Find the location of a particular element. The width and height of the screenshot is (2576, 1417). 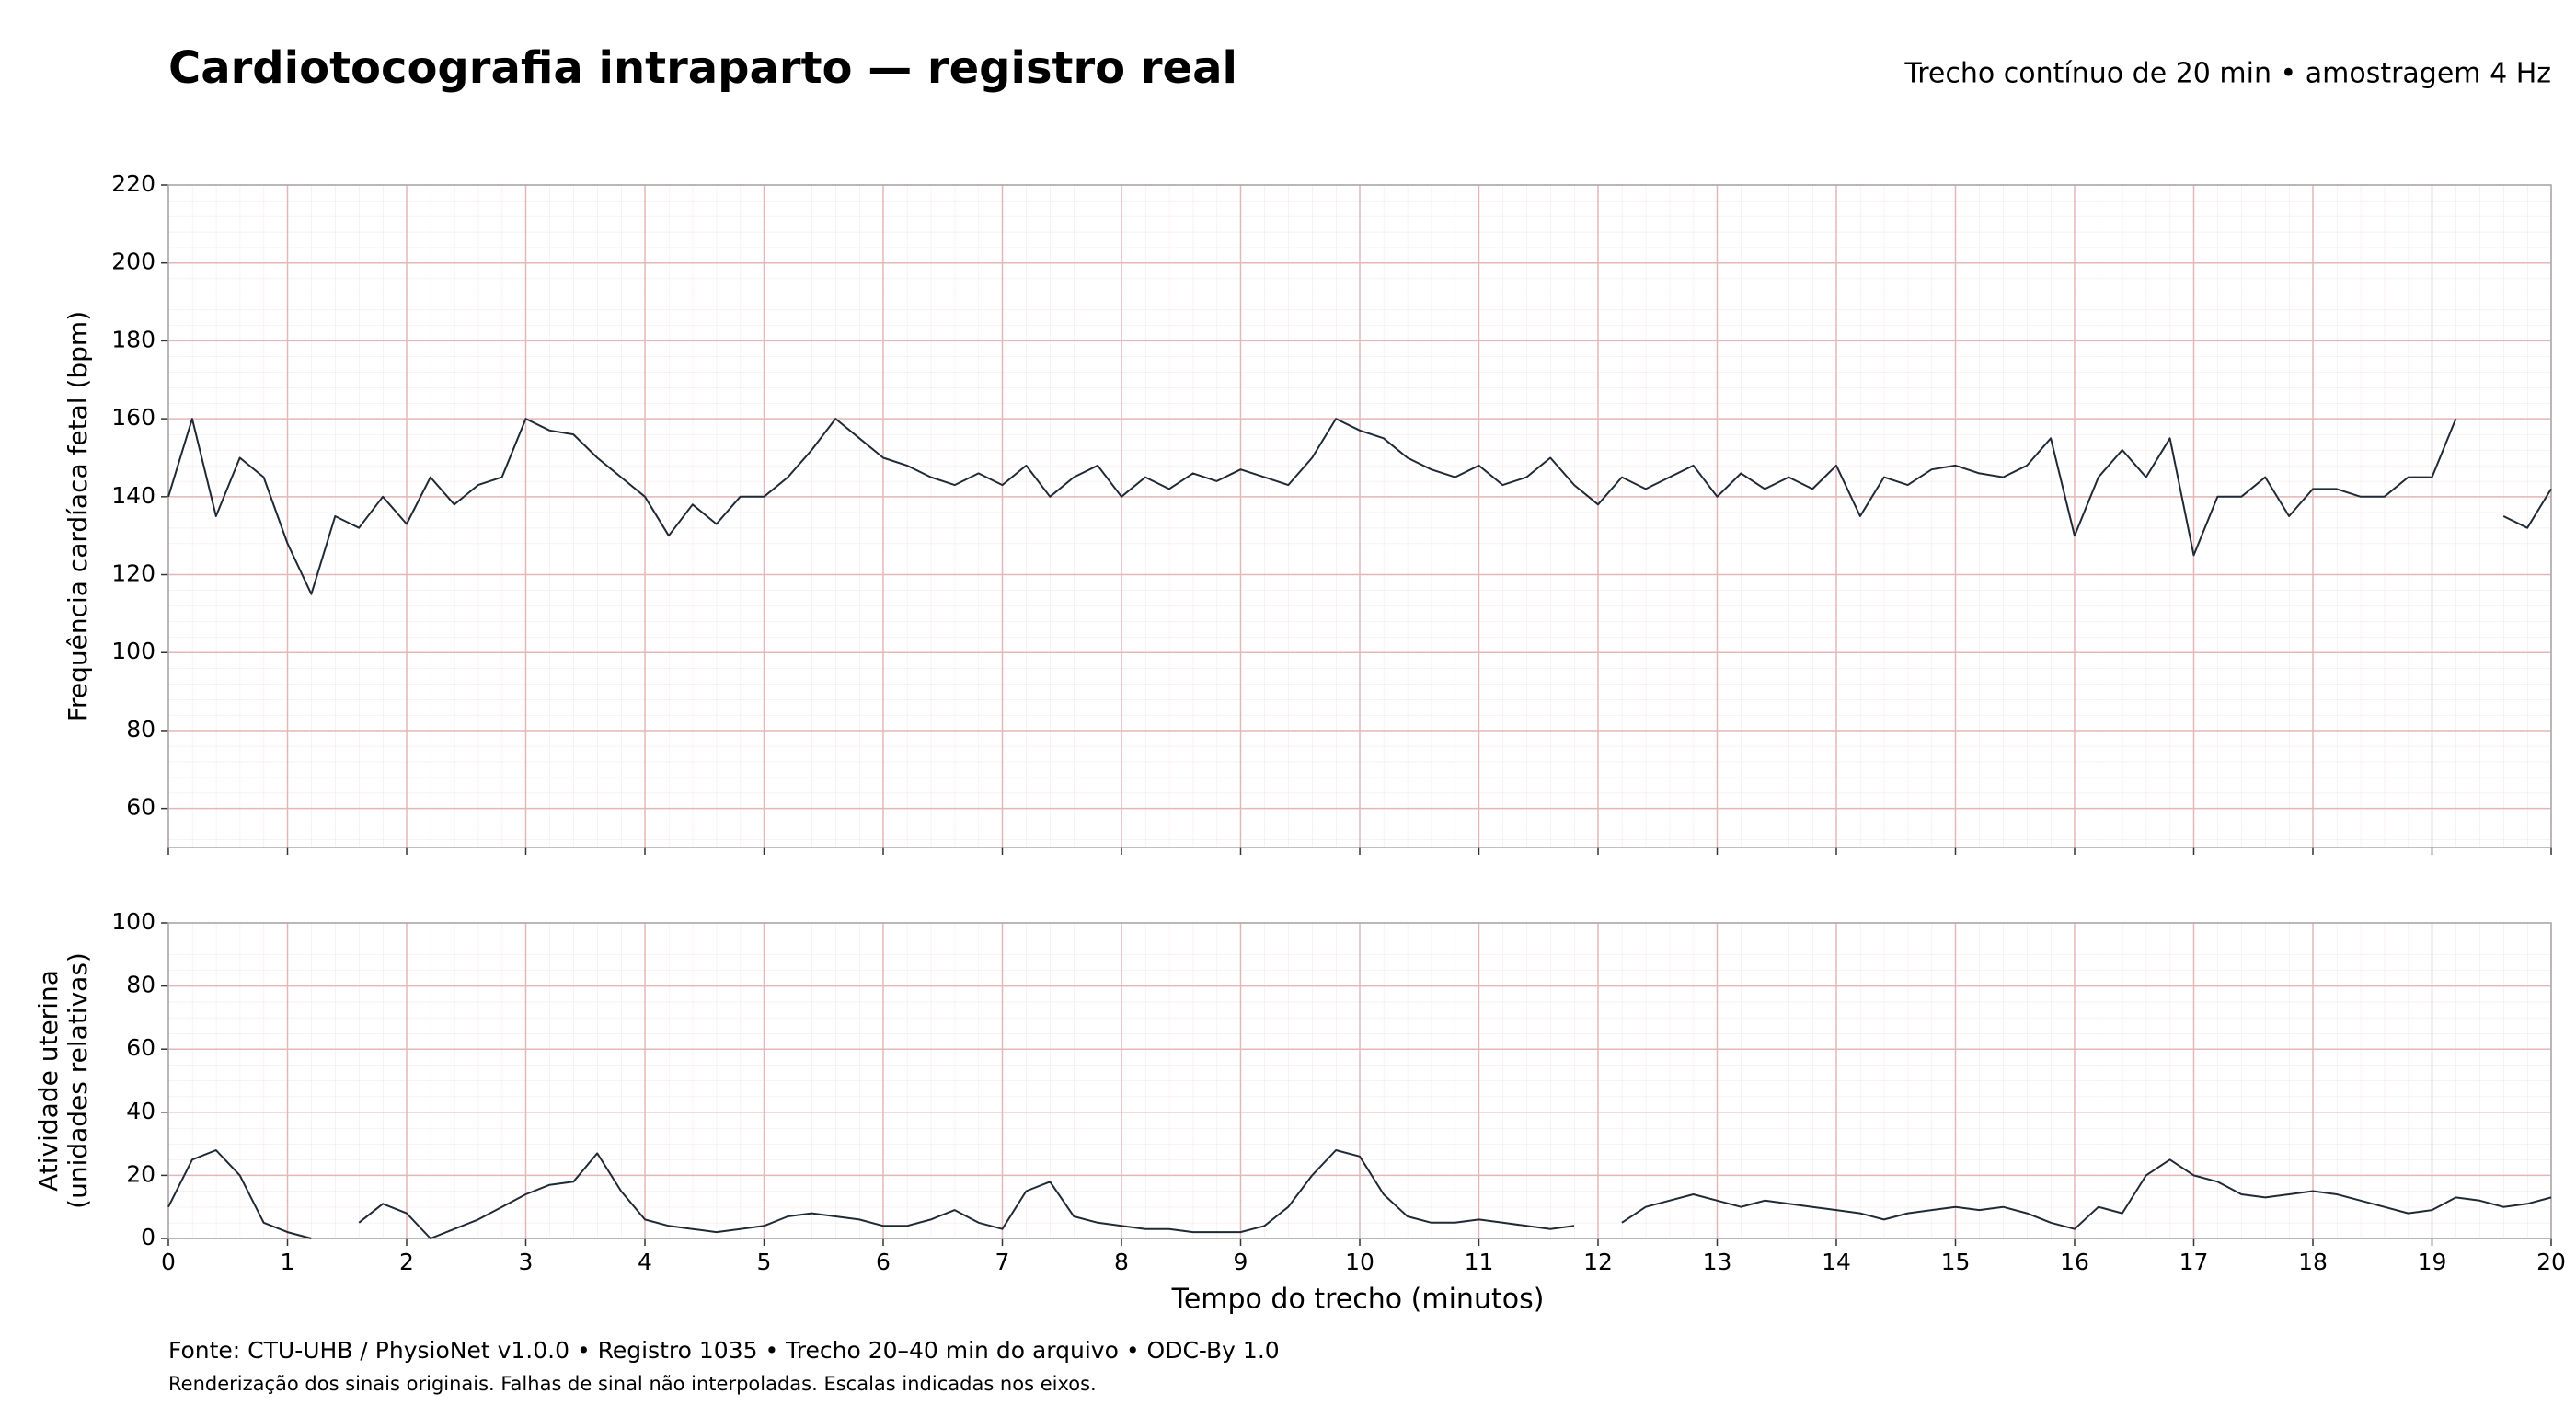

y-tick-label: 200 is located at coordinates (133, 261).